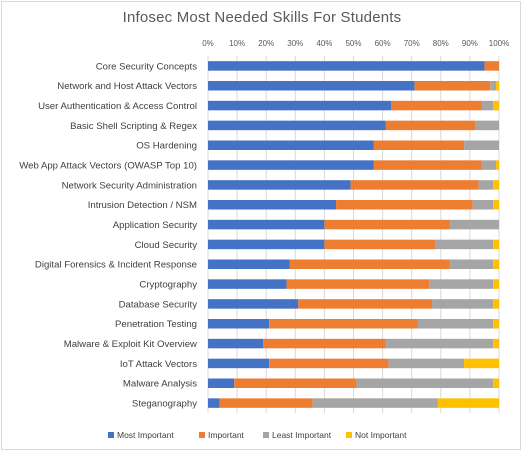  Describe the element at coordinates (130, 344) in the screenshot. I see `category-label: Malware & Exploit Kit Overview` at that location.